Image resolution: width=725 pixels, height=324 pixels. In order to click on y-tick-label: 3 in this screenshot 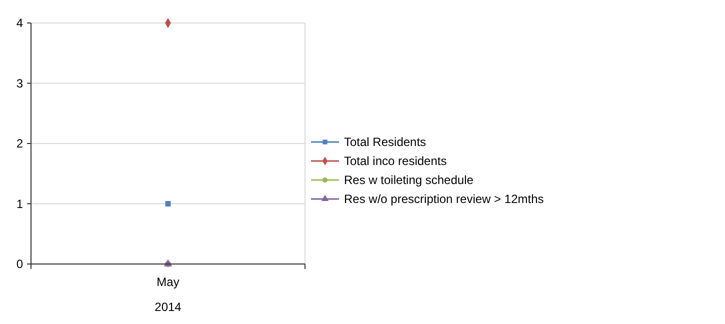, I will do `click(20, 83)`.